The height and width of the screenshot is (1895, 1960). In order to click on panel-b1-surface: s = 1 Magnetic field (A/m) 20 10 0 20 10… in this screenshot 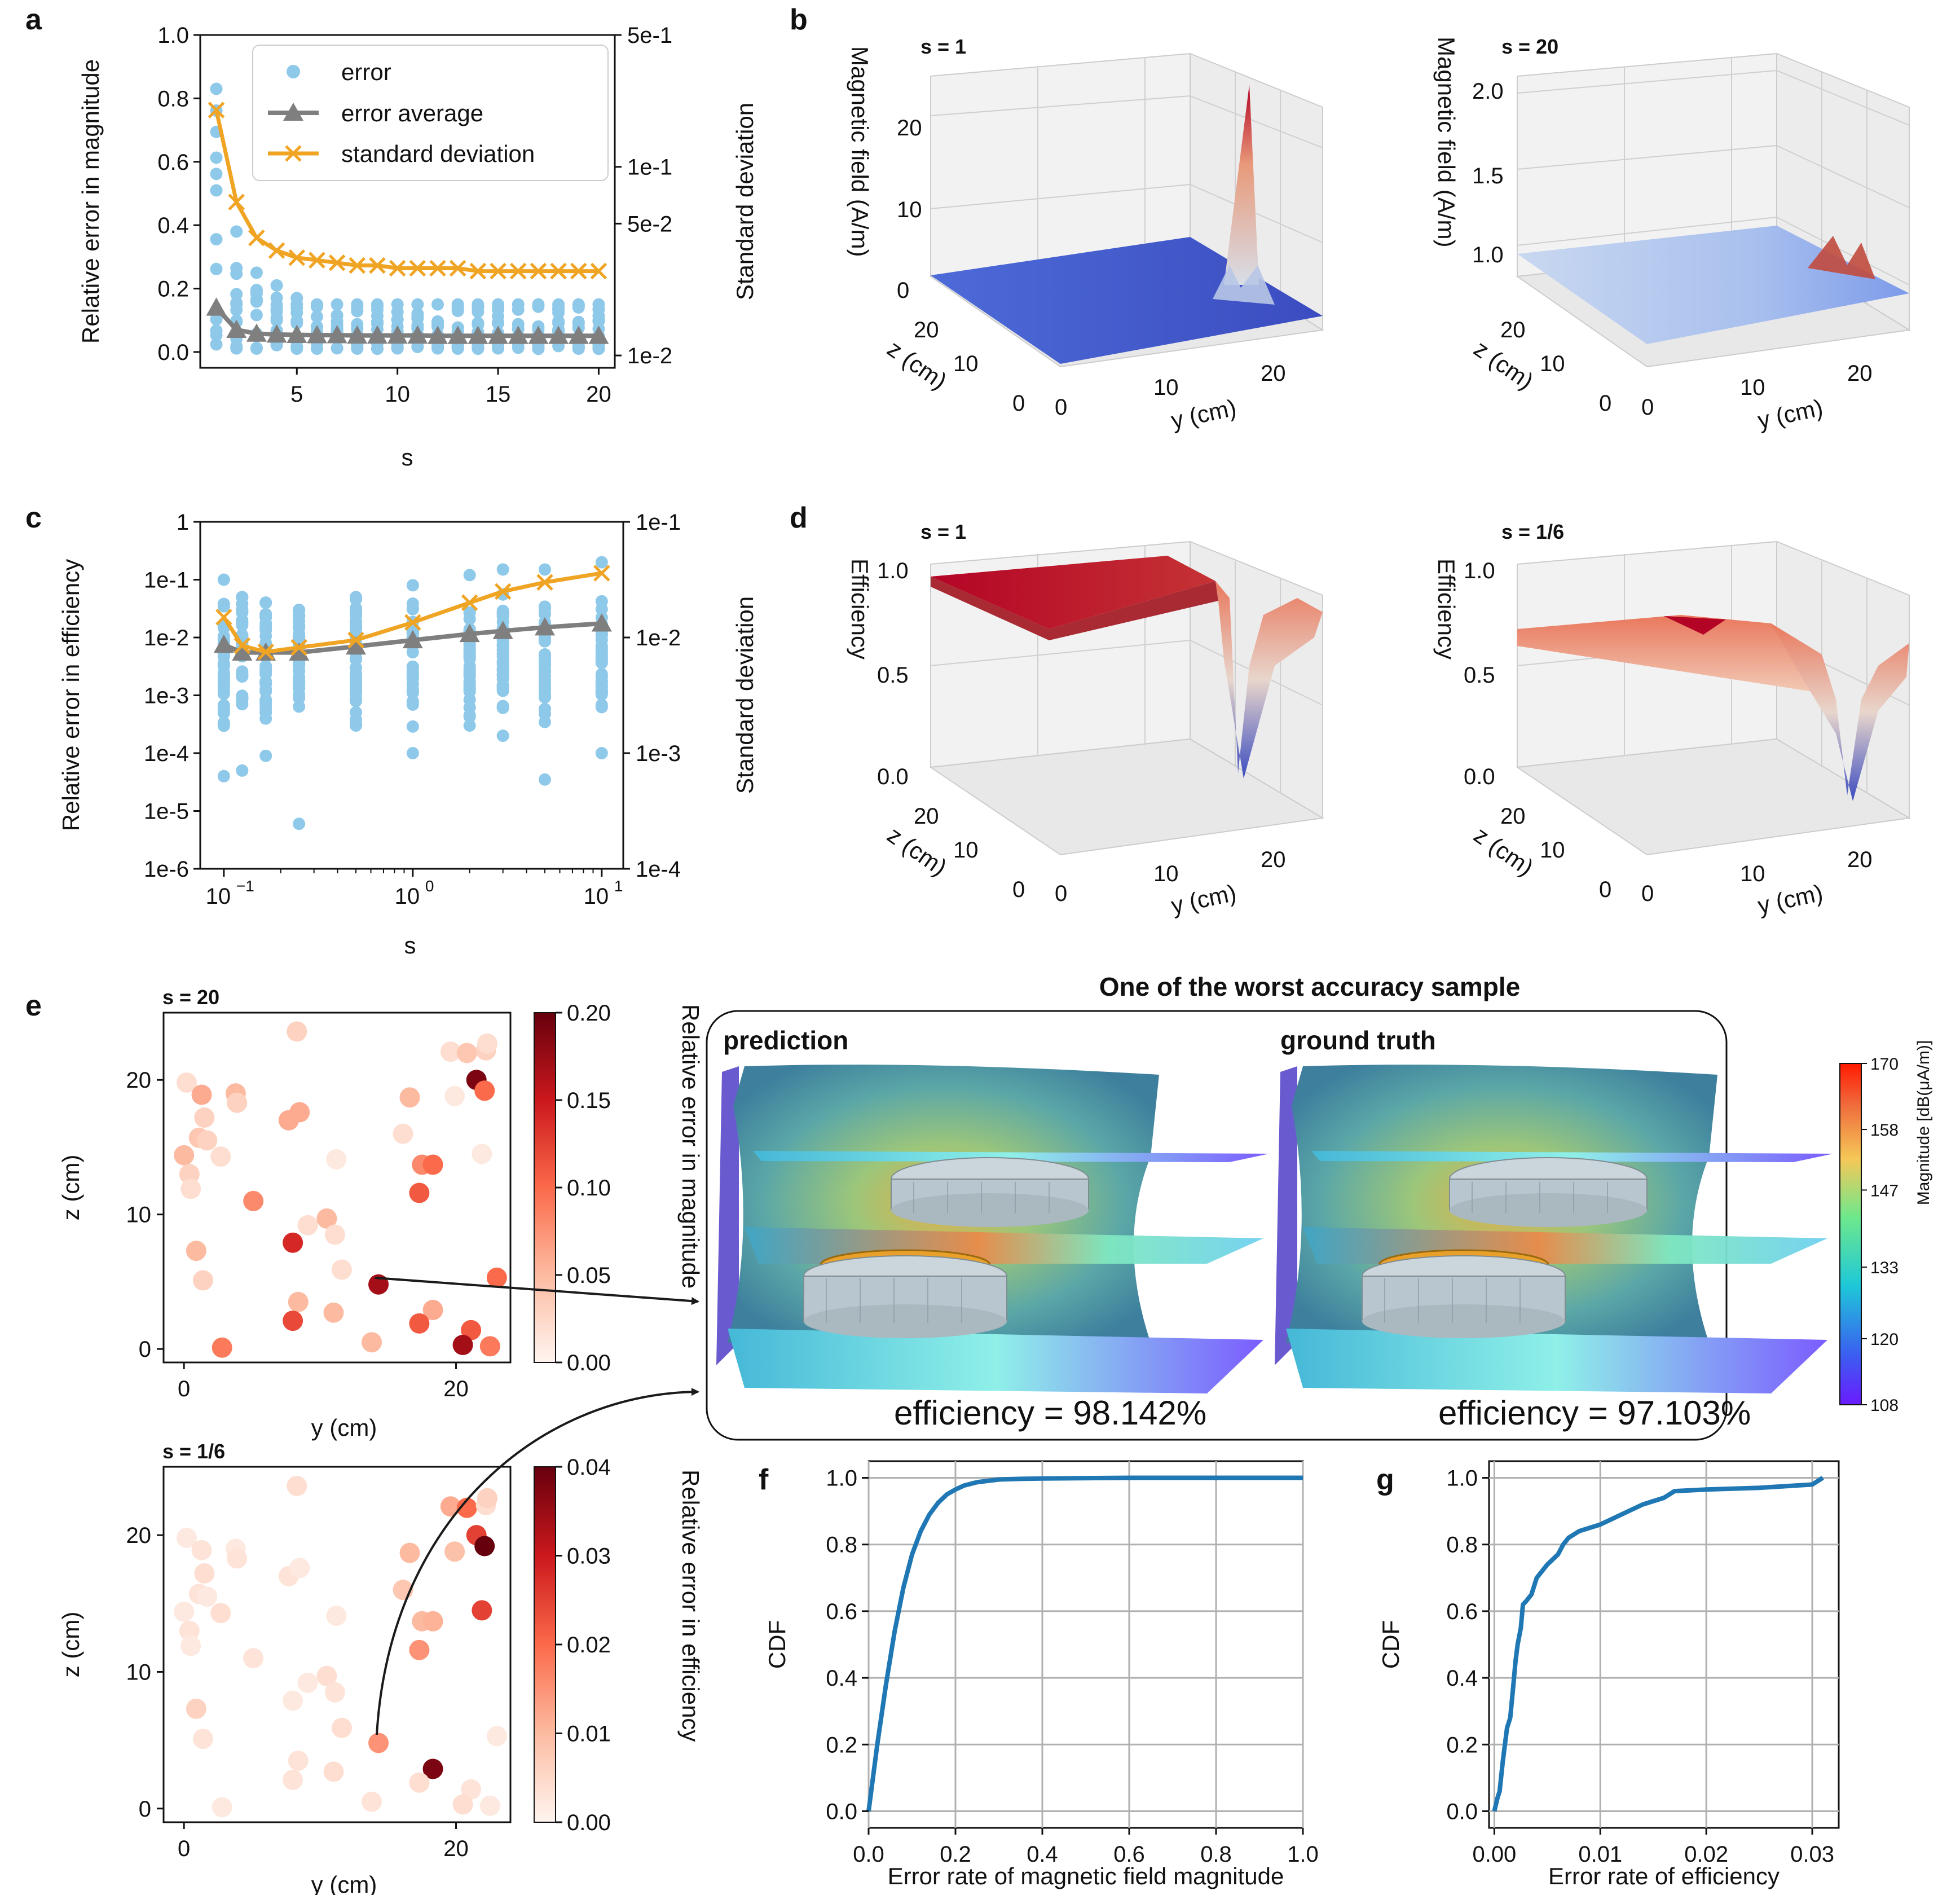, I will do `click(1085, 234)`.